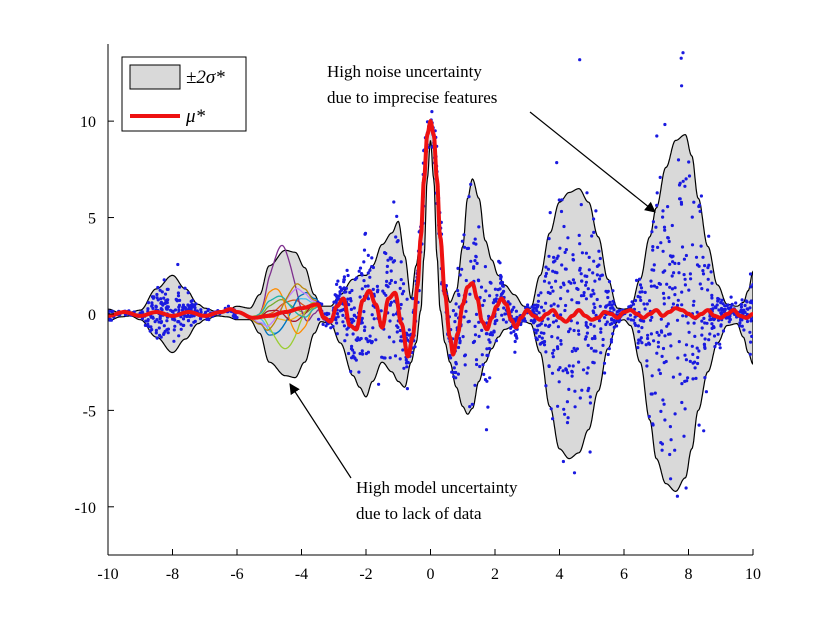 This screenshot has width=830, height=623. Describe the element at coordinates (184, 94) in the screenshot. I see `legend: ±2σ* μ*` at that location.